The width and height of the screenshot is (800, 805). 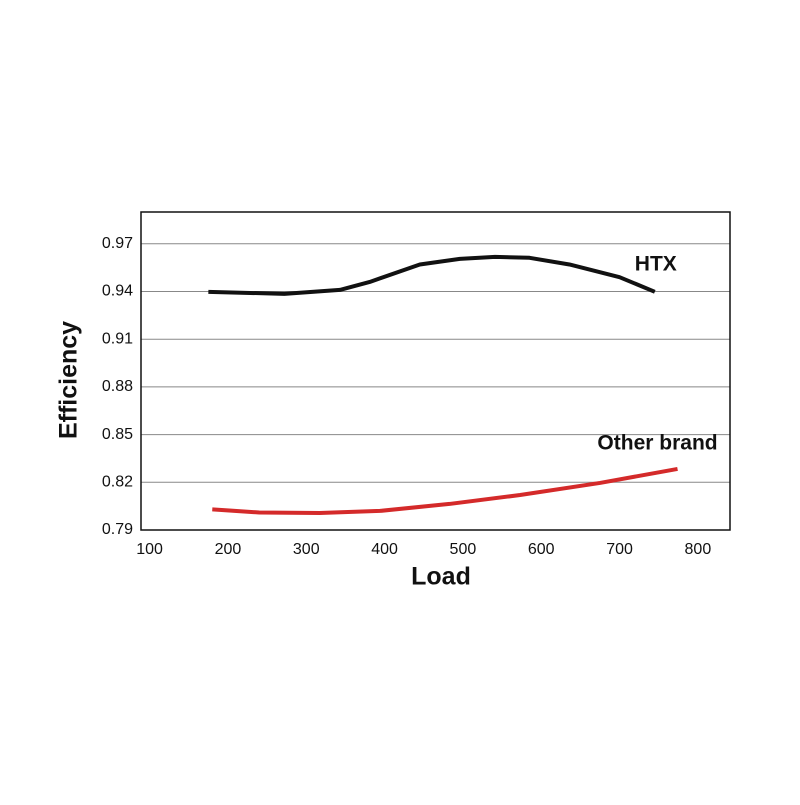 What do you see at coordinates (306, 549) in the screenshot?
I see `x-tick-label: 300` at bounding box center [306, 549].